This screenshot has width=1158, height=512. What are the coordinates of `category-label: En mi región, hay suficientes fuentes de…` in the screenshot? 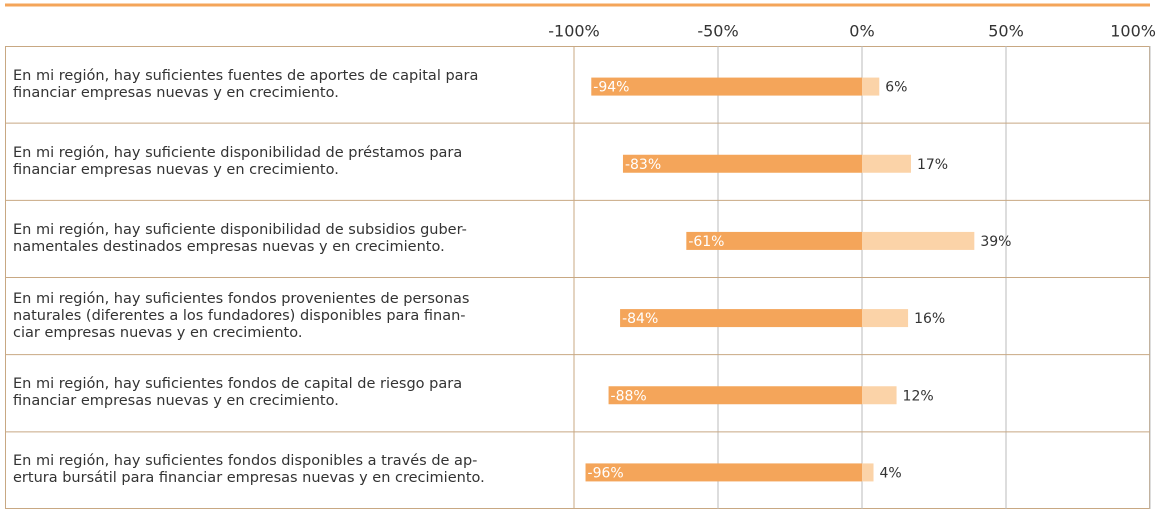 It's located at (246, 84).